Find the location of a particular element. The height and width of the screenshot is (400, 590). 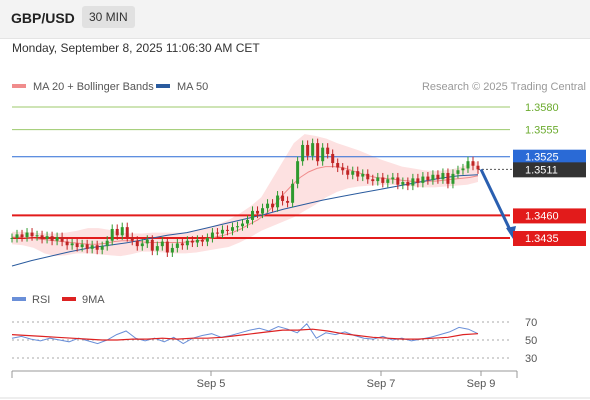

copyright-text: Research © 2025 Trading Central is located at coordinates (504, 87).